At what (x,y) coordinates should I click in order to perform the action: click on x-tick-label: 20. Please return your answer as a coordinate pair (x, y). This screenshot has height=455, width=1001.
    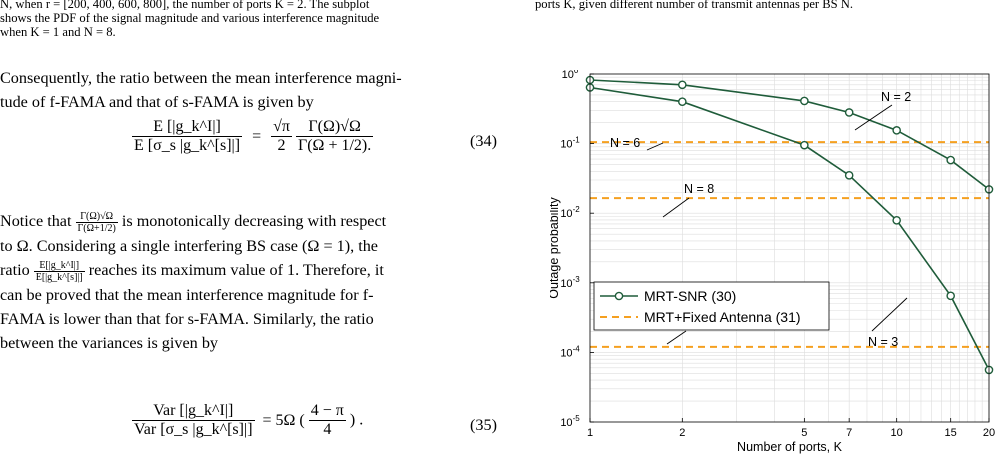
    Looking at the image, I should click on (989, 433).